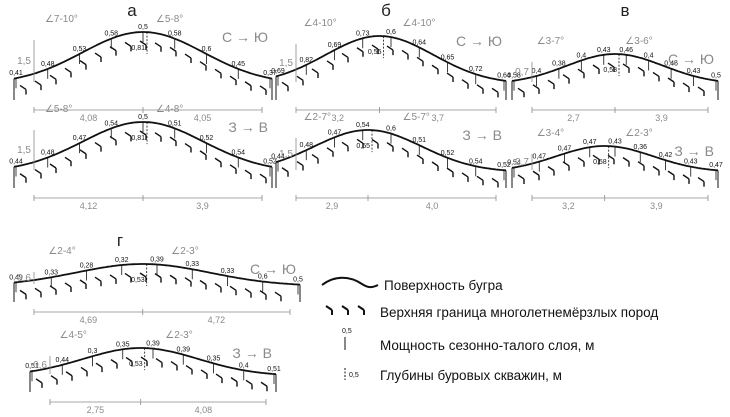 The width and height of the screenshot is (730, 417). What do you see at coordinates (87, 266) in the screenshot?
I see `thaw-depth-label: 0,28` at bounding box center [87, 266].